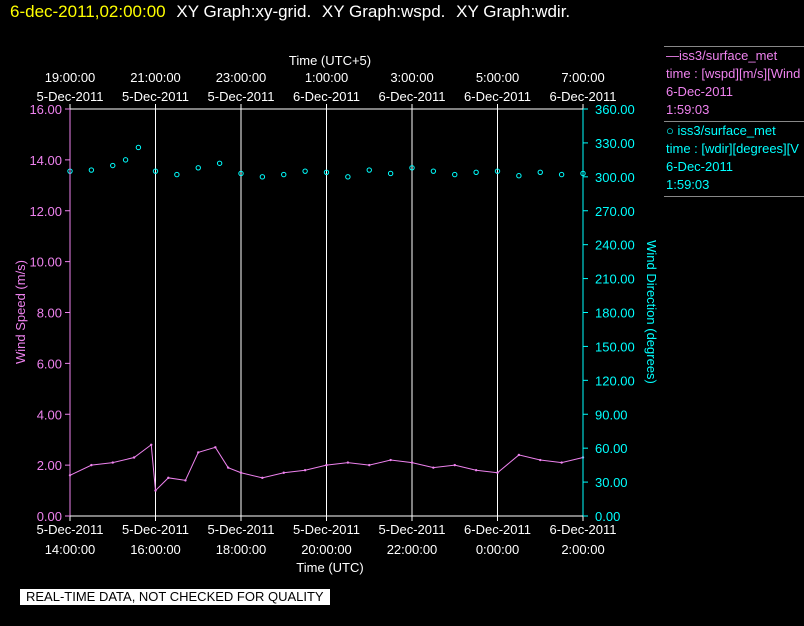  I want to click on left-tick-label: 12.00, so click(45, 211).